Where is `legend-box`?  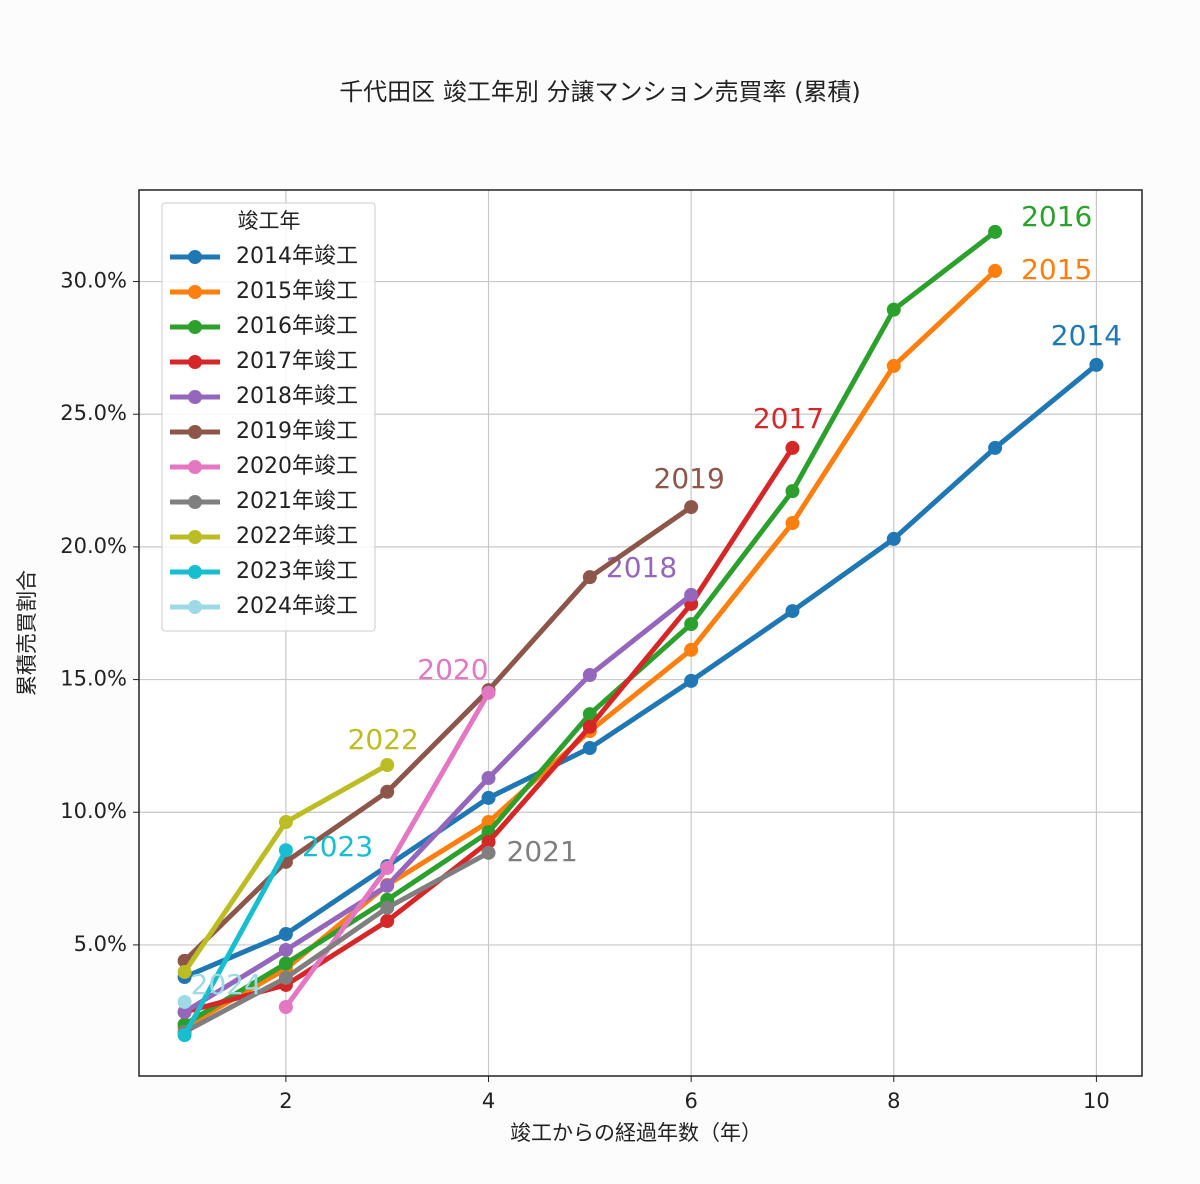 legend-box is located at coordinates (268, 417).